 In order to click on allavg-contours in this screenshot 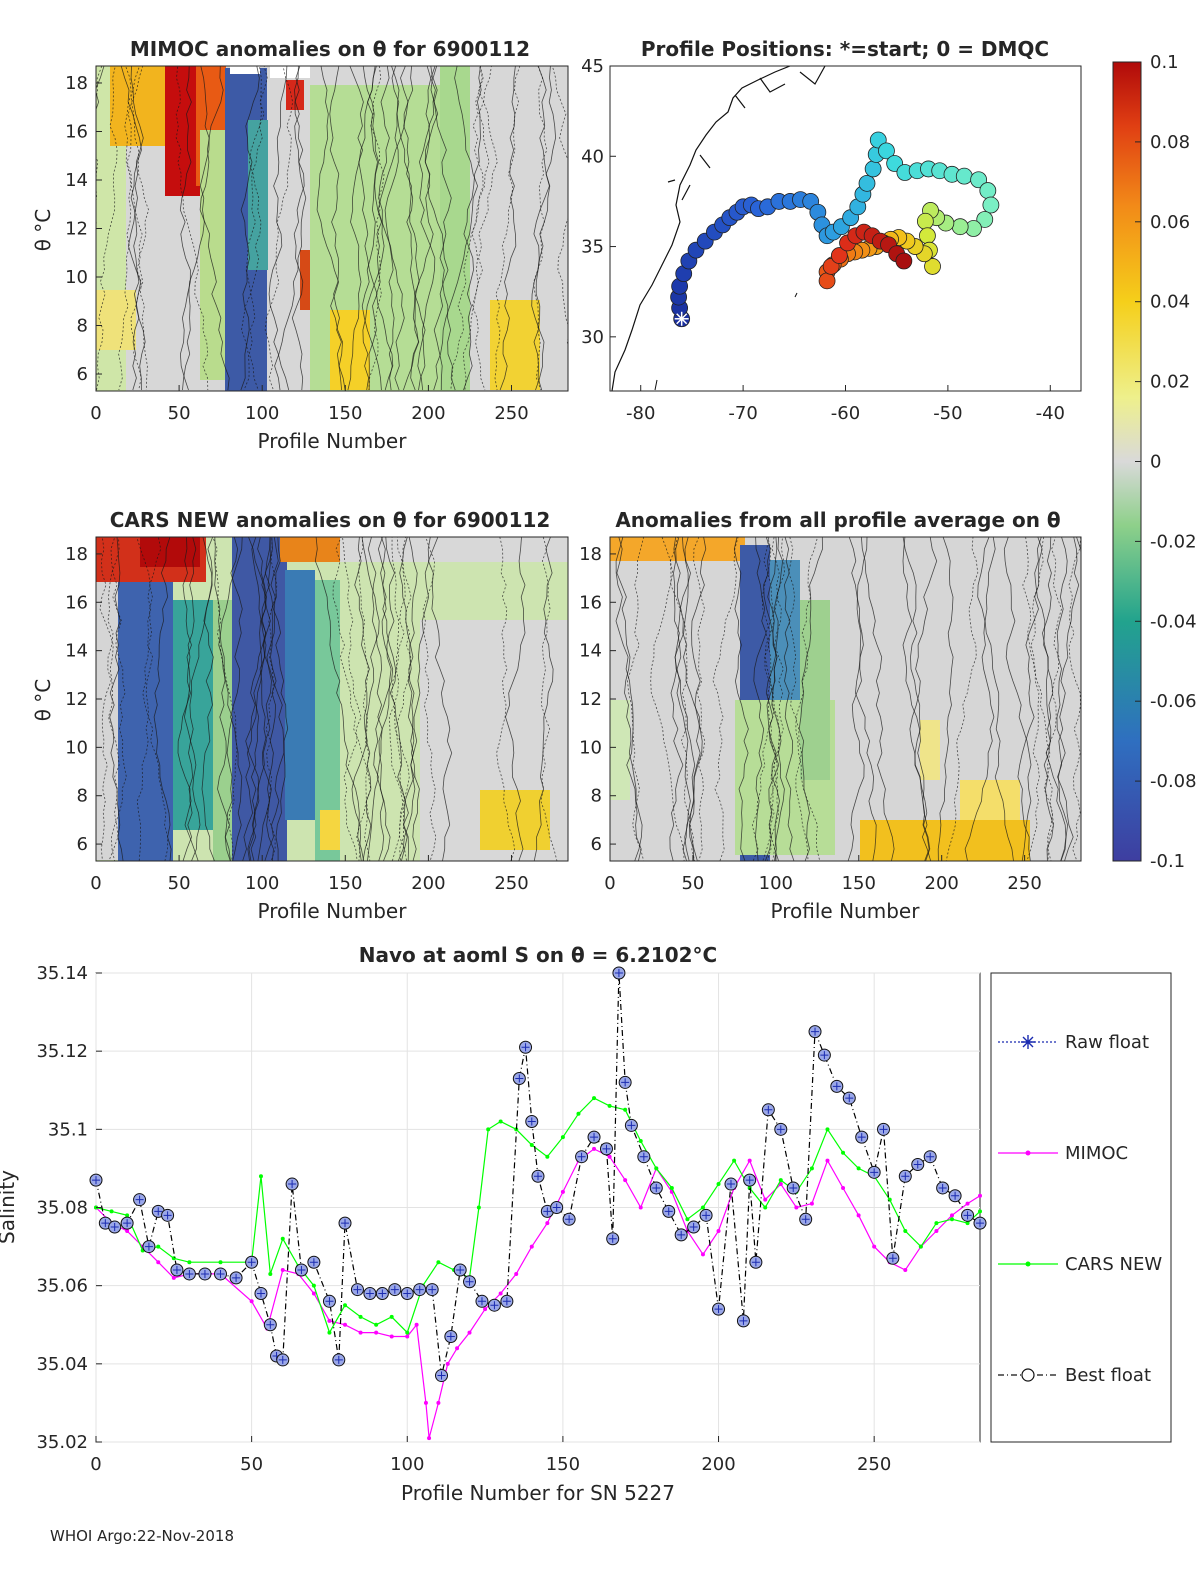, I will do `click(848, 699)`.